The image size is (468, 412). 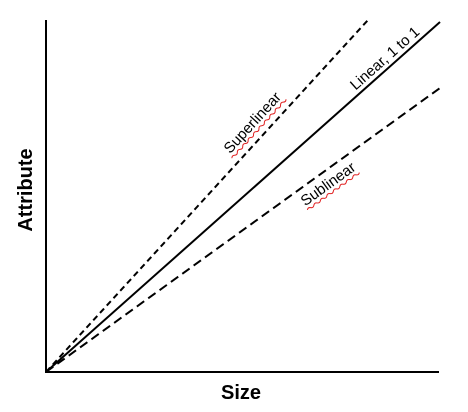 I want to click on sublinear-label-group: Sublinear, so click(x=329, y=185).